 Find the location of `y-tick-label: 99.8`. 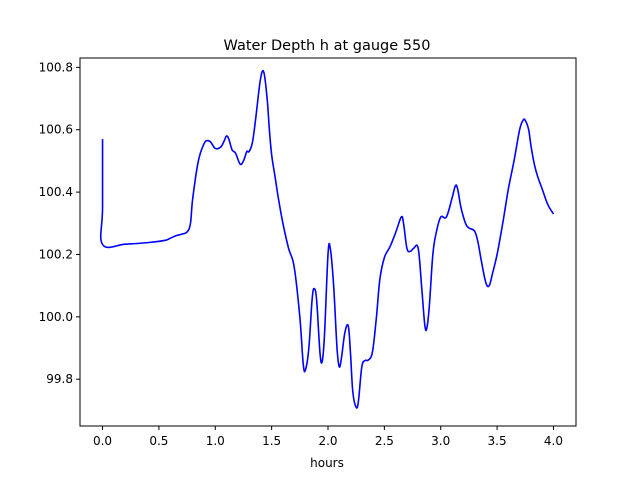

y-tick-label: 99.8 is located at coordinates (59, 379).